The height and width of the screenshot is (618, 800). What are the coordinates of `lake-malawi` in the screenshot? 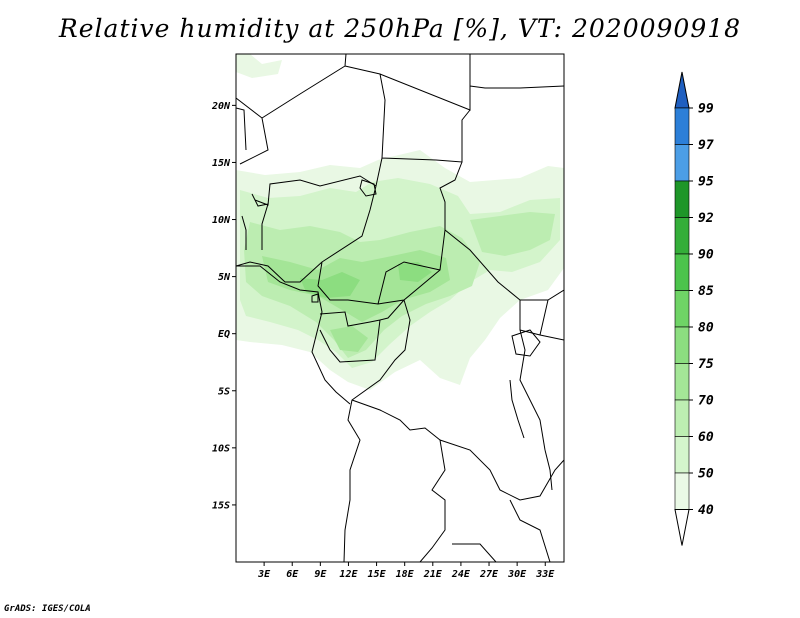 It's located at (548, 470).